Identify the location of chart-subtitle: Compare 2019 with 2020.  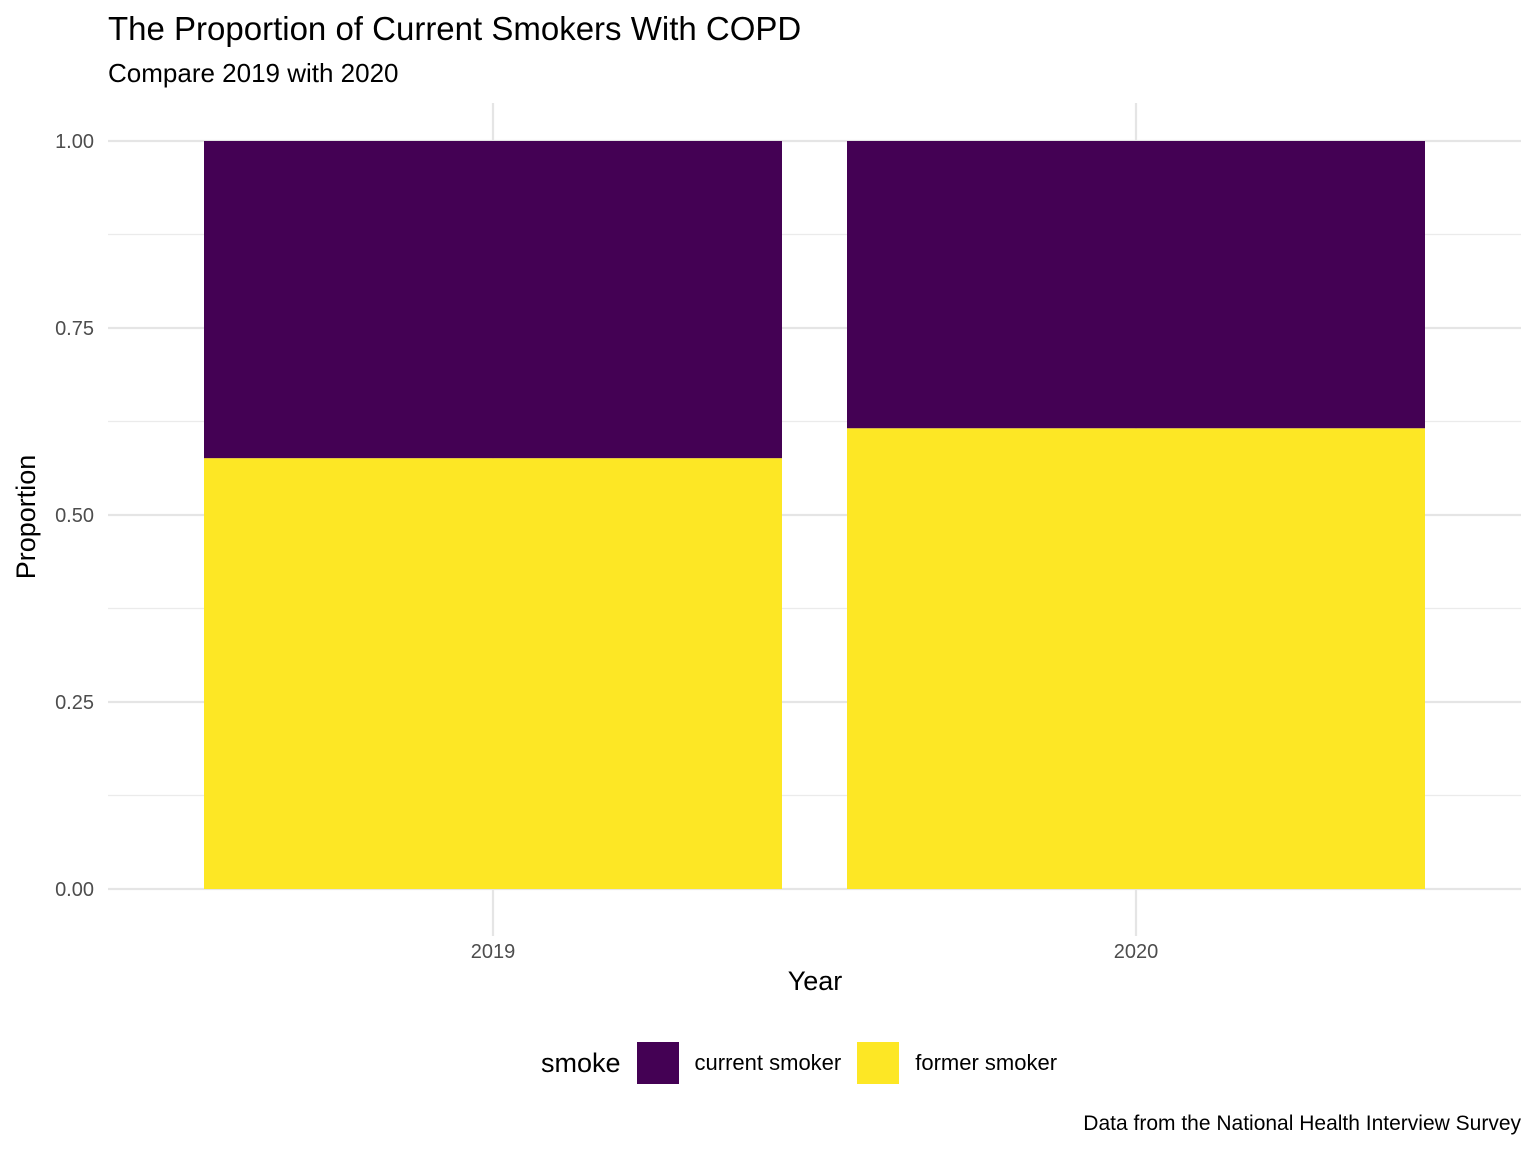
(253, 73).